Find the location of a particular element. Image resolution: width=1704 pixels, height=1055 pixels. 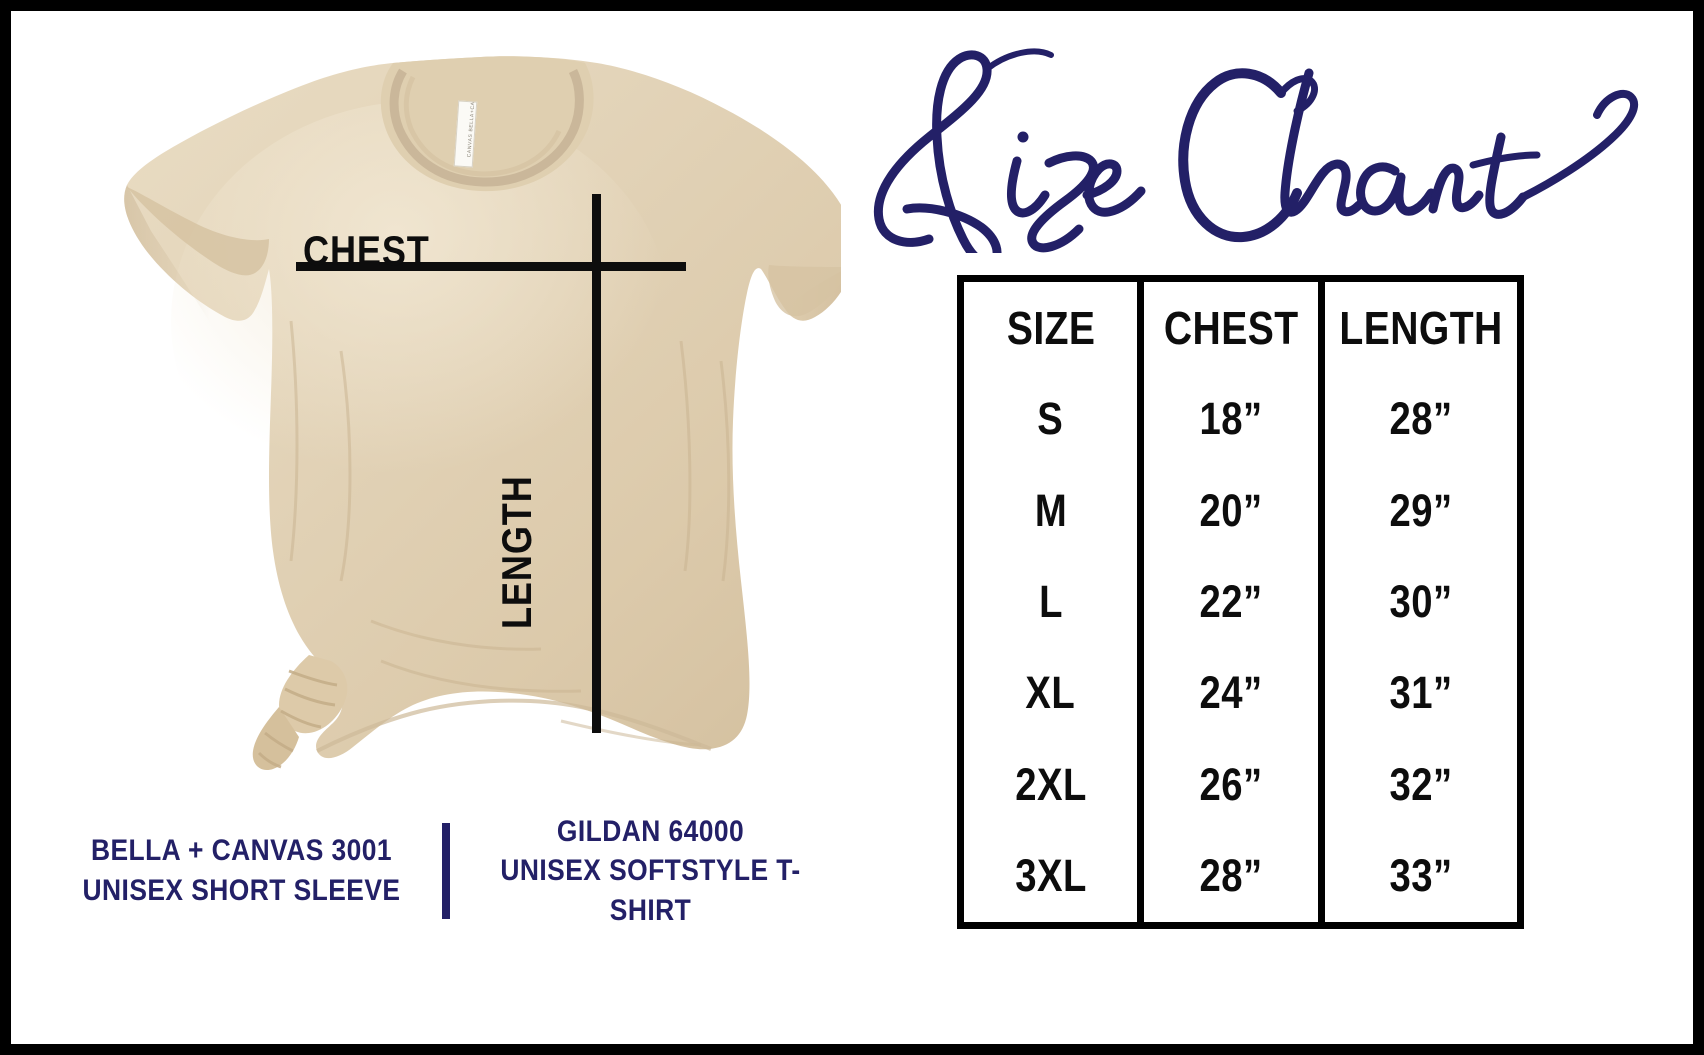

table-row: L is located at coordinates (1050, 601).